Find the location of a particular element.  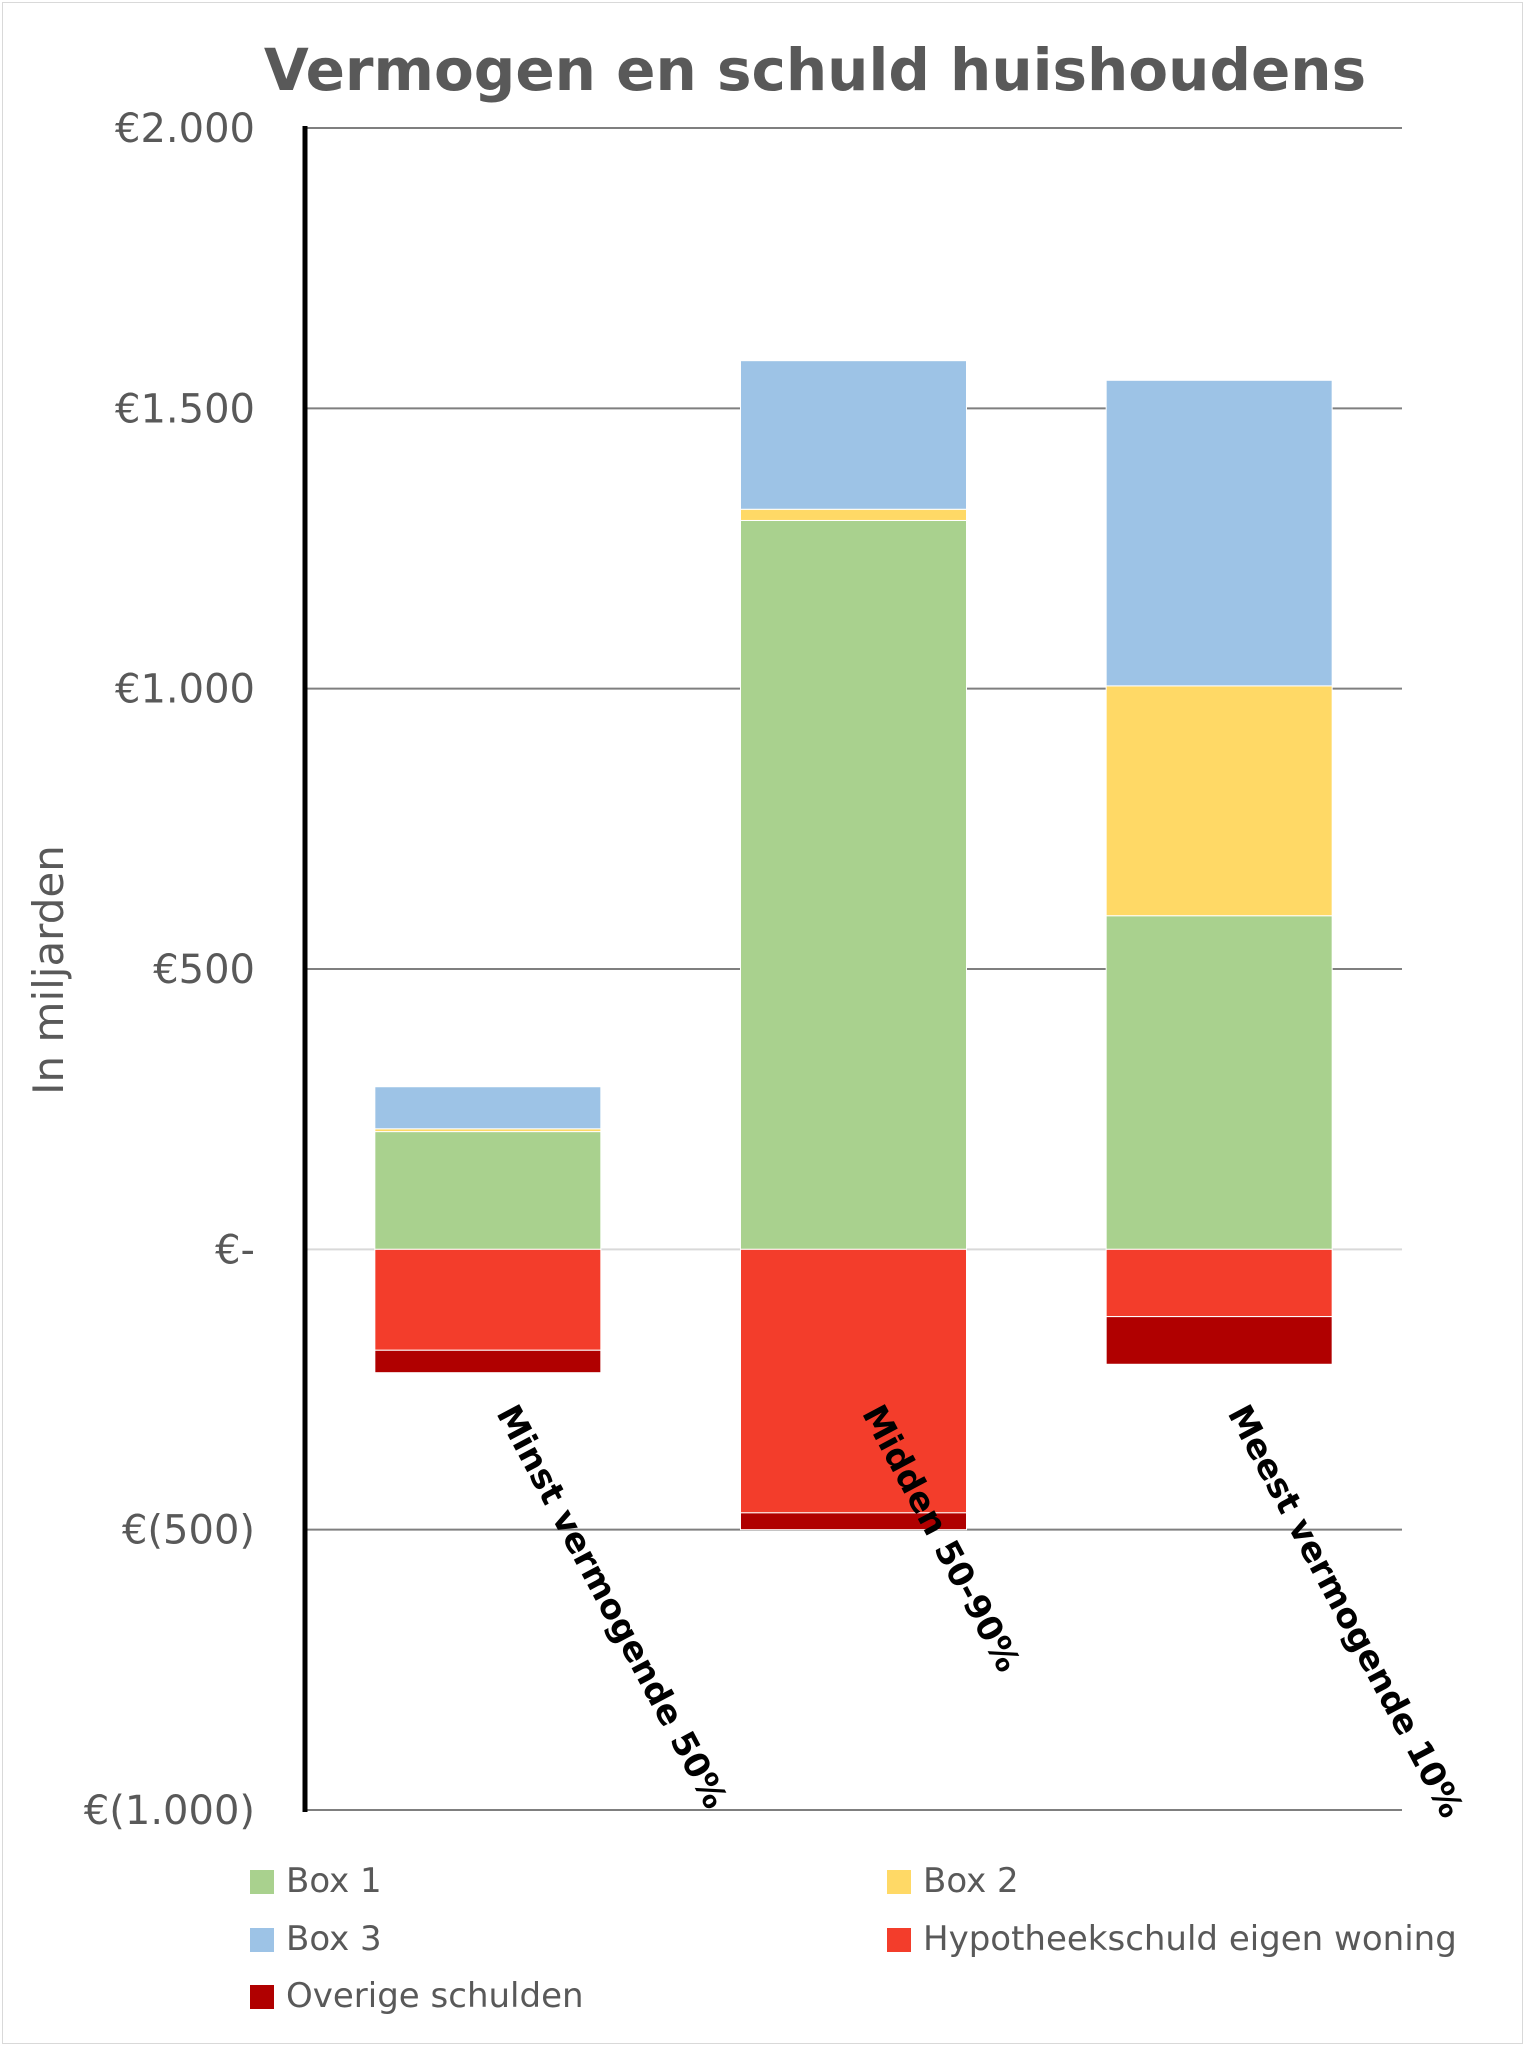

y-axis-label: In miljarden is located at coordinates (48, 970).